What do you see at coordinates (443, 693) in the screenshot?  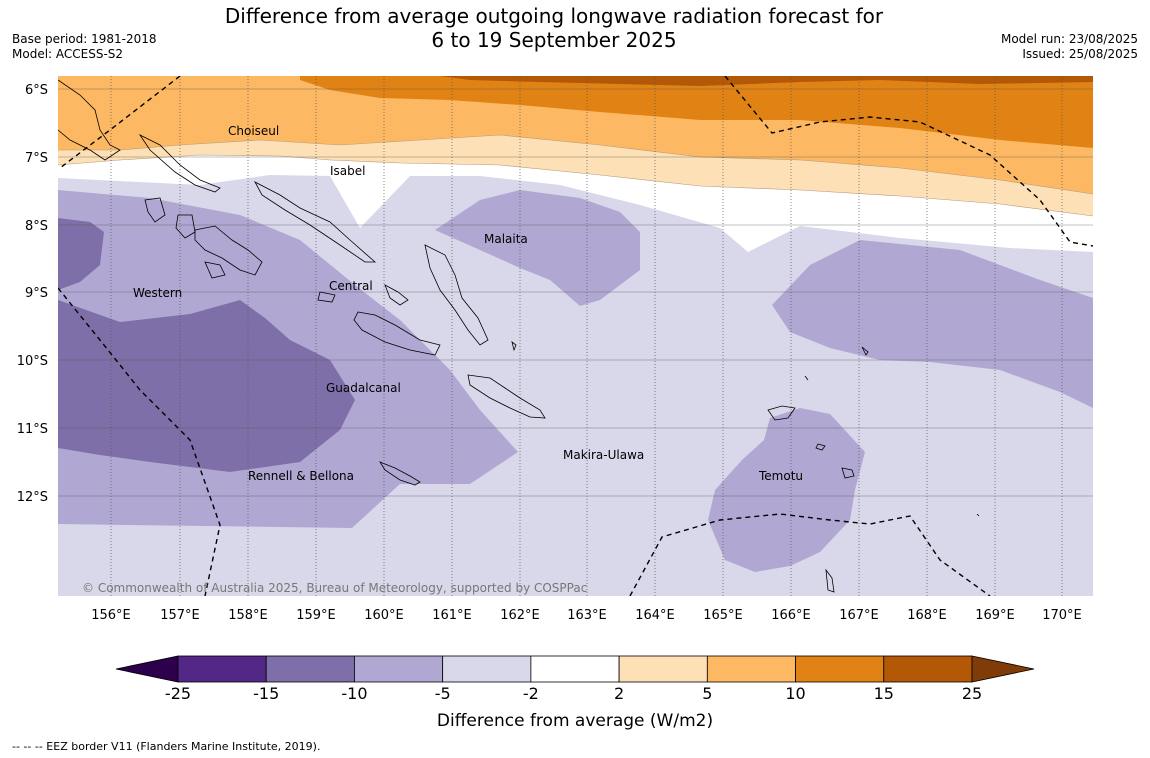 I see `colorbar-tick-label: -5` at bounding box center [443, 693].